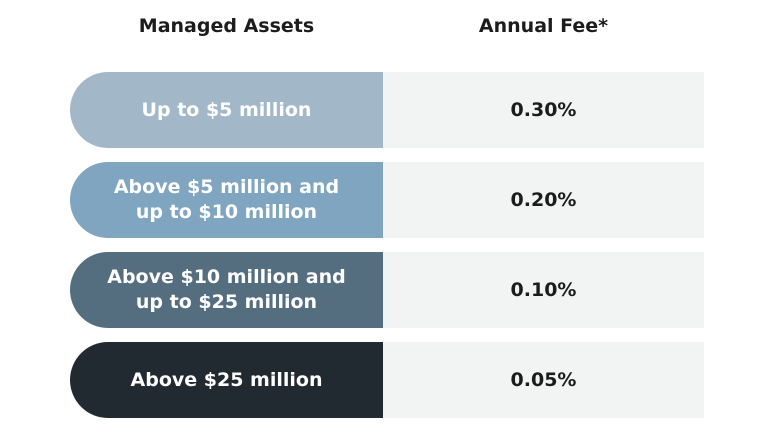  I want to click on tier-label: Up to $5 million, so click(226, 110).